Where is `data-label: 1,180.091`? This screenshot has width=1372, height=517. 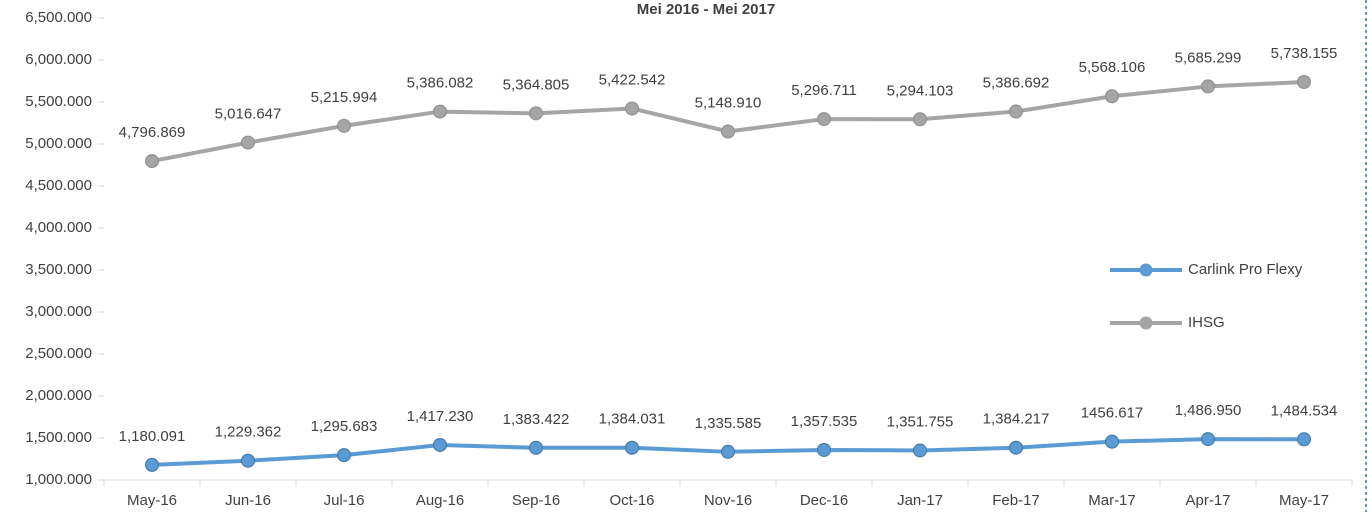
data-label: 1,180.091 is located at coordinates (152, 436).